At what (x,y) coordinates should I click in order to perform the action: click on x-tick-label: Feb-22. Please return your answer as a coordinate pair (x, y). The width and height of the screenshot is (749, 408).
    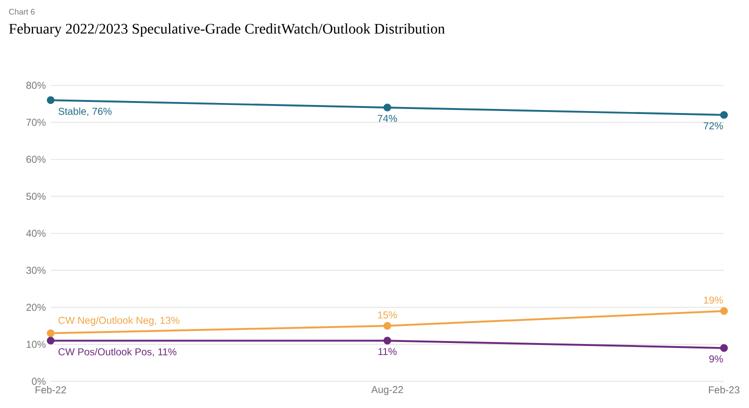
    Looking at the image, I should click on (51, 390).